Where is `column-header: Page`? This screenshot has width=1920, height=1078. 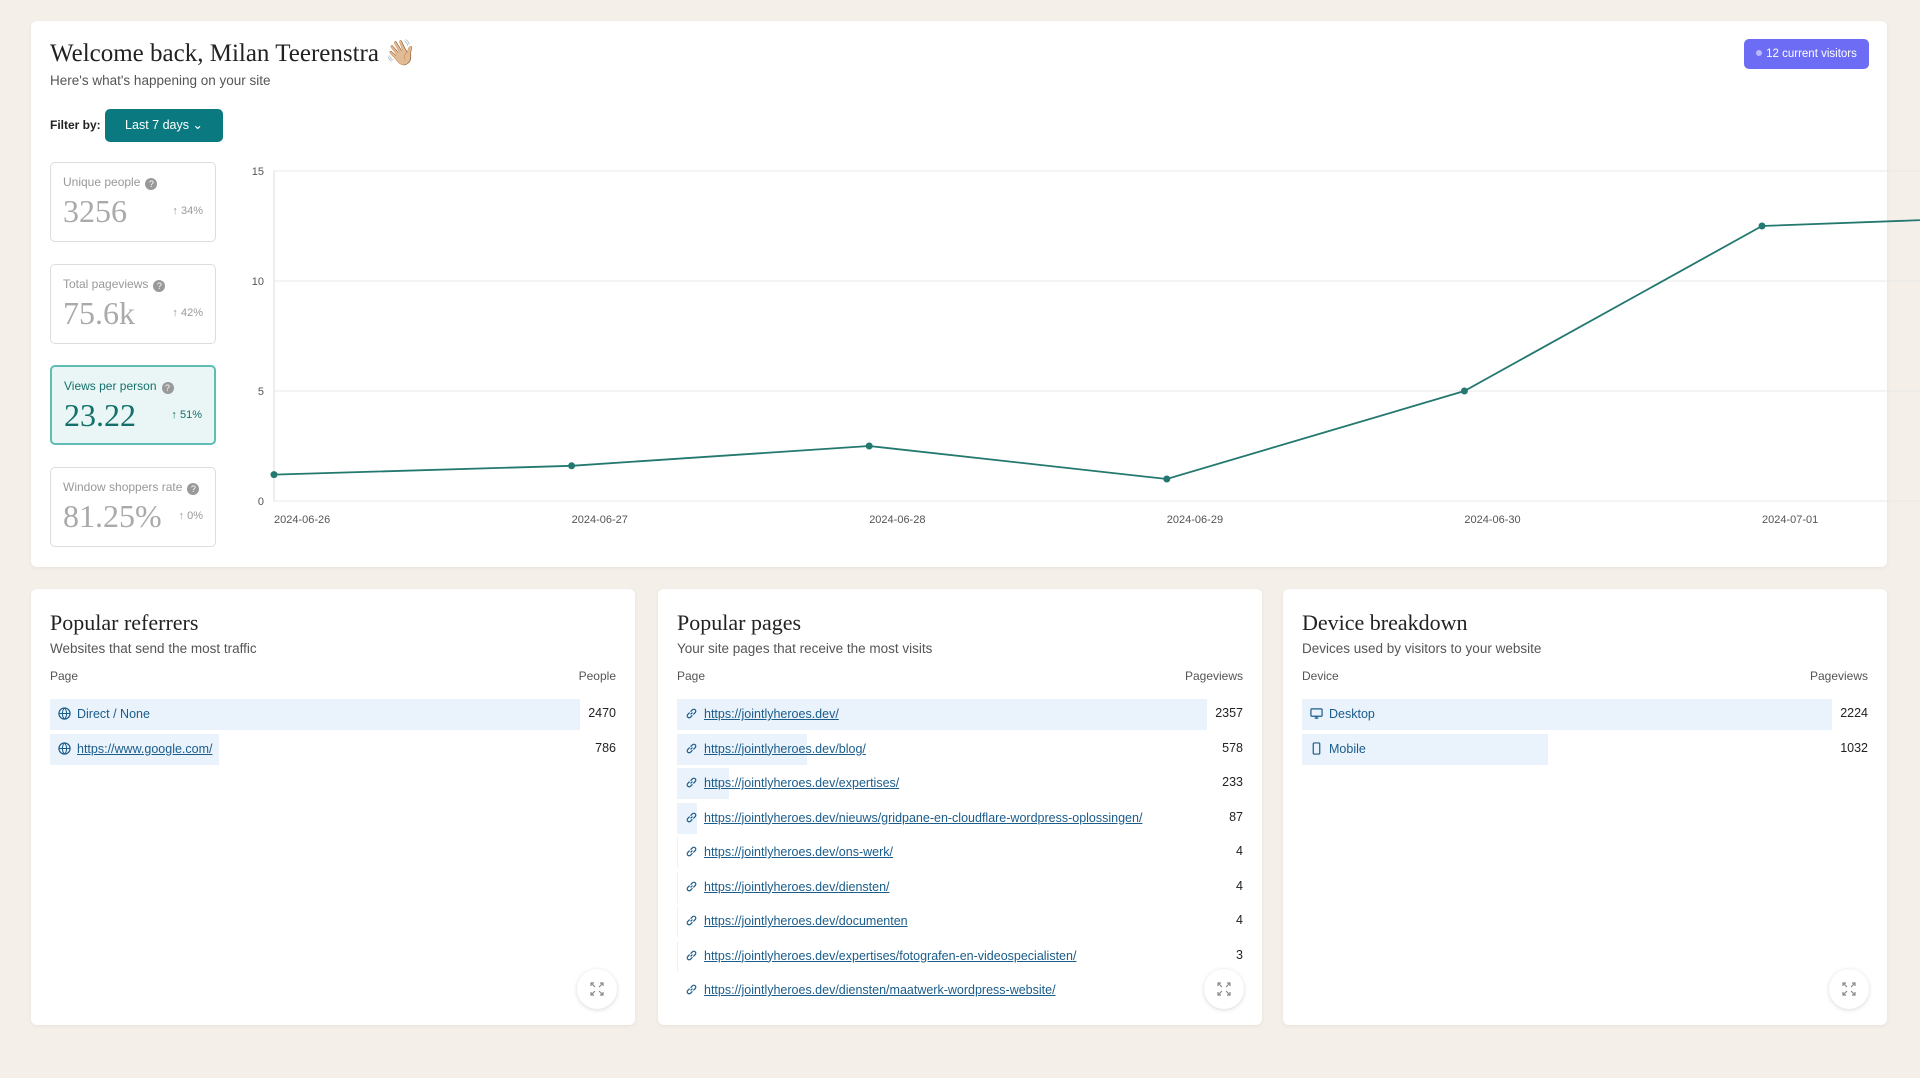
column-header: Page is located at coordinates (691, 676).